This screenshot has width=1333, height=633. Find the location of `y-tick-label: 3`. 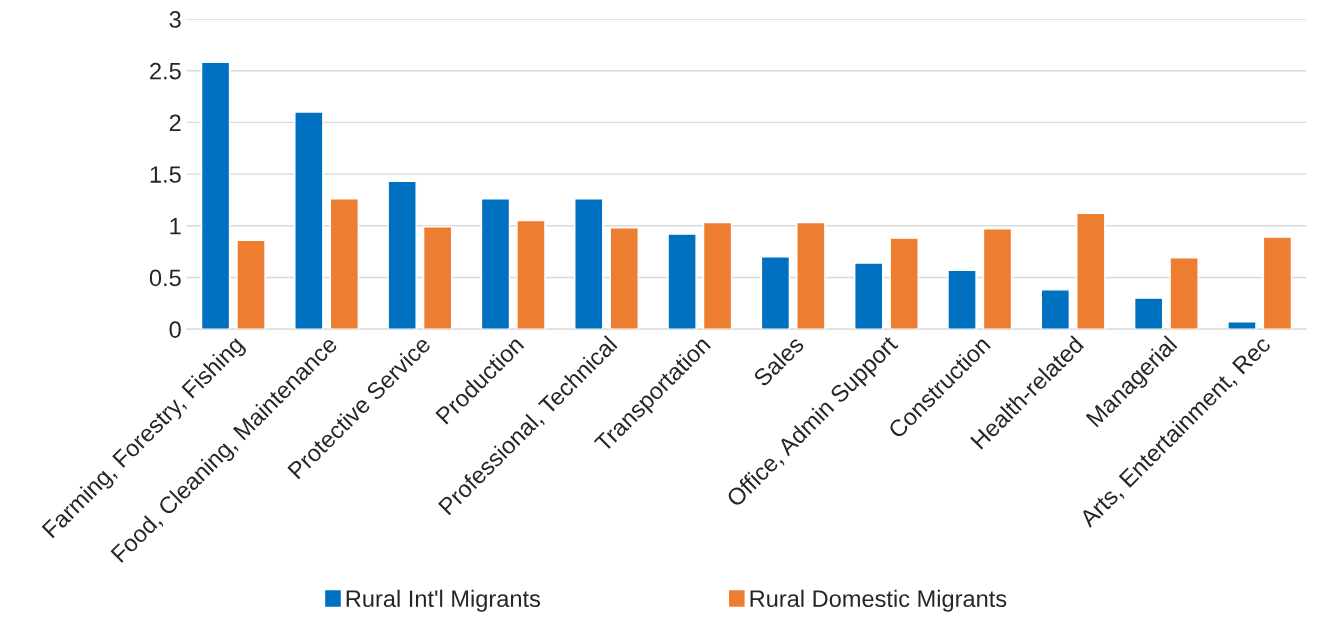

y-tick-label: 3 is located at coordinates (175, 19).